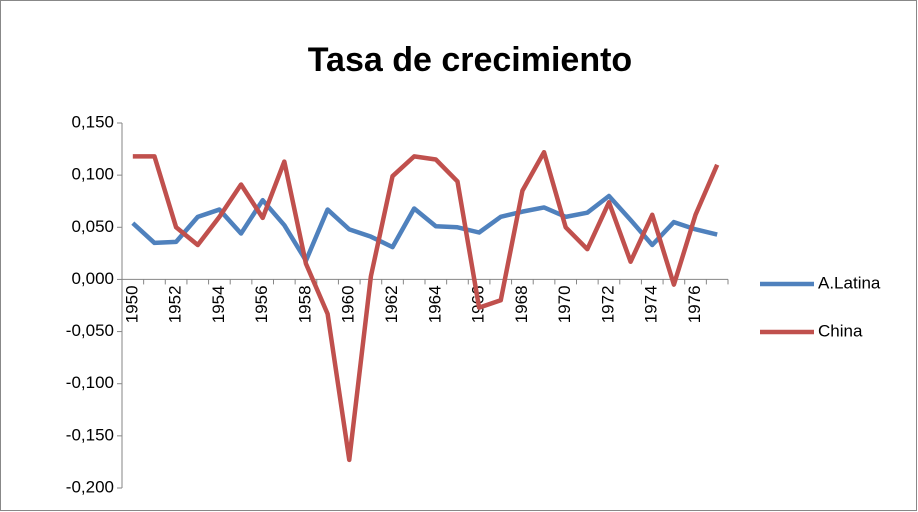 This screenshot has width=918, height=512. Describe the element at coordinates (92, 174) in the screenshot. I see `y-tick-label: 0,100` at that location.